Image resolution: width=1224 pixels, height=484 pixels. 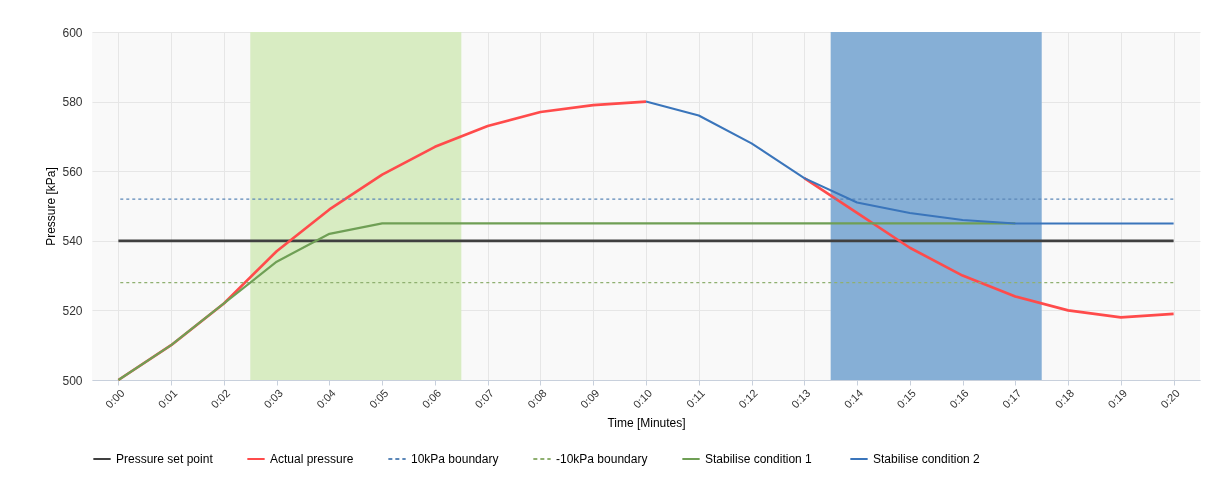 I want to click on legend-label: -10kPa boundary, so click(x=602, y=459).